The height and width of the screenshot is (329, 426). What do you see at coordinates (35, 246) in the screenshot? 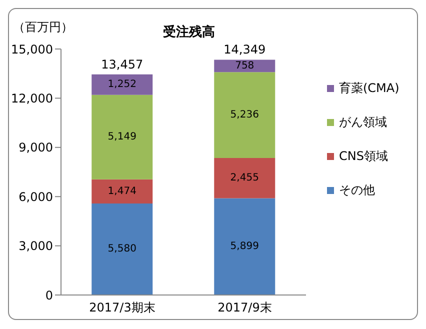
I see `y-tick-label: 3,000` at bounding box center [35, 246].